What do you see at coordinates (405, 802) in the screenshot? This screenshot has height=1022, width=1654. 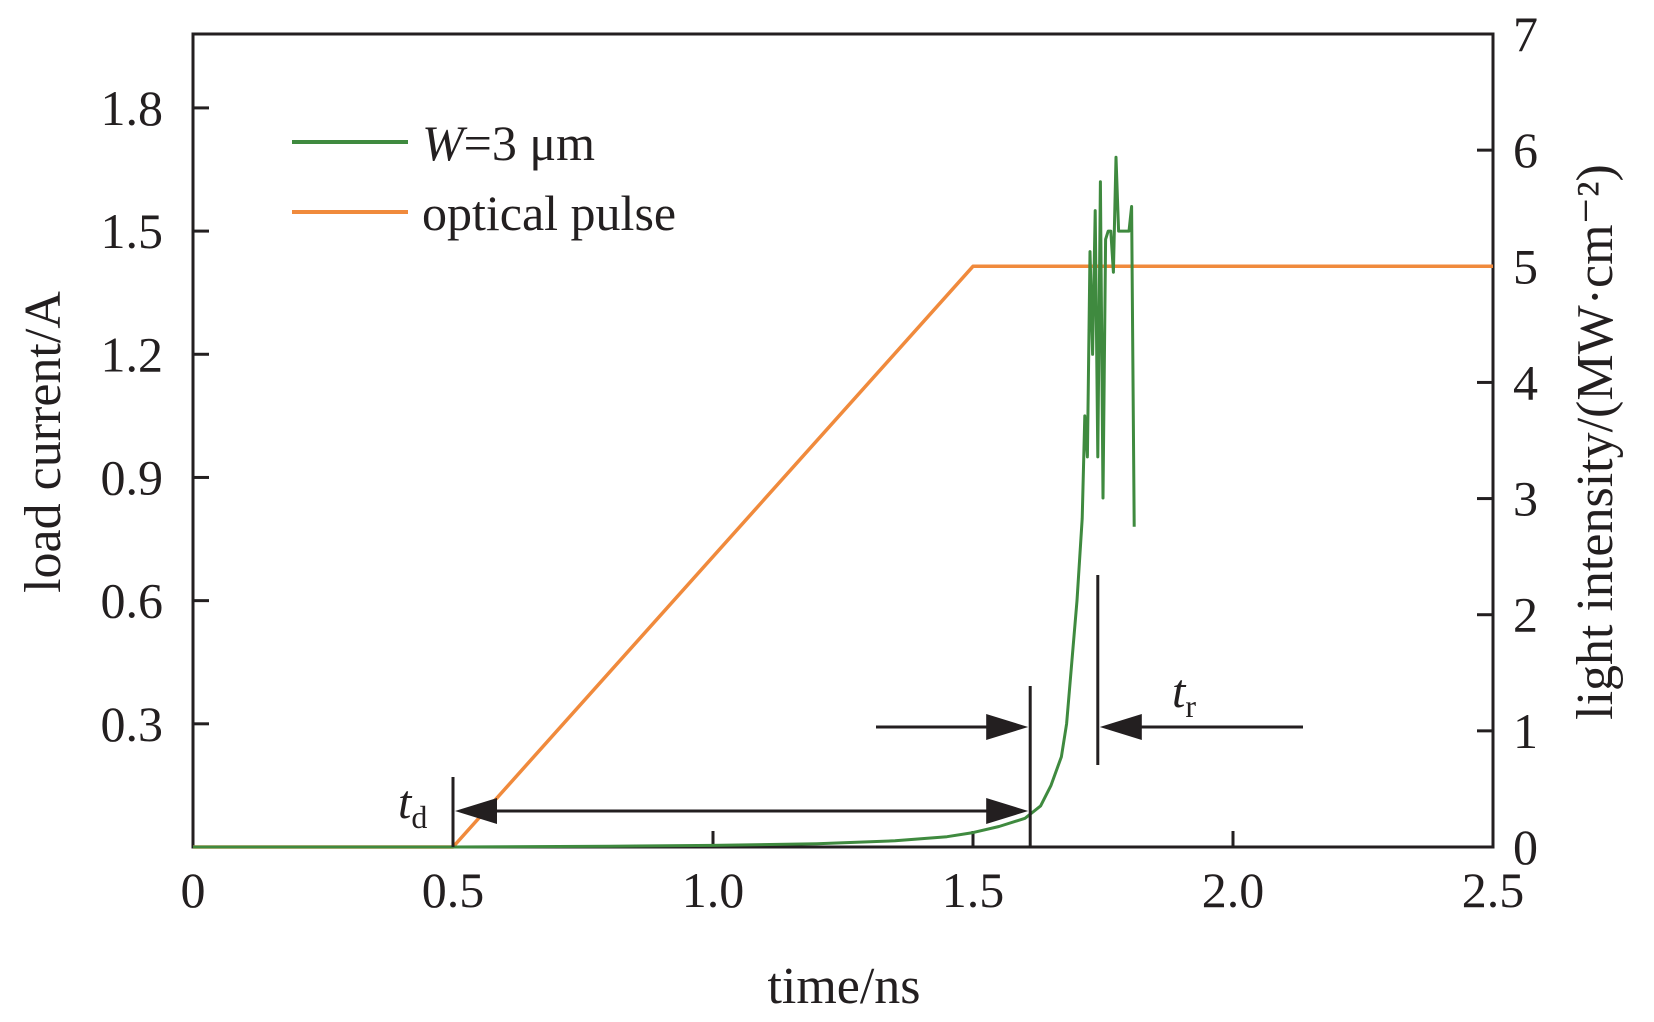 I see `td-label-main: t` at bounding box center [405, 802].